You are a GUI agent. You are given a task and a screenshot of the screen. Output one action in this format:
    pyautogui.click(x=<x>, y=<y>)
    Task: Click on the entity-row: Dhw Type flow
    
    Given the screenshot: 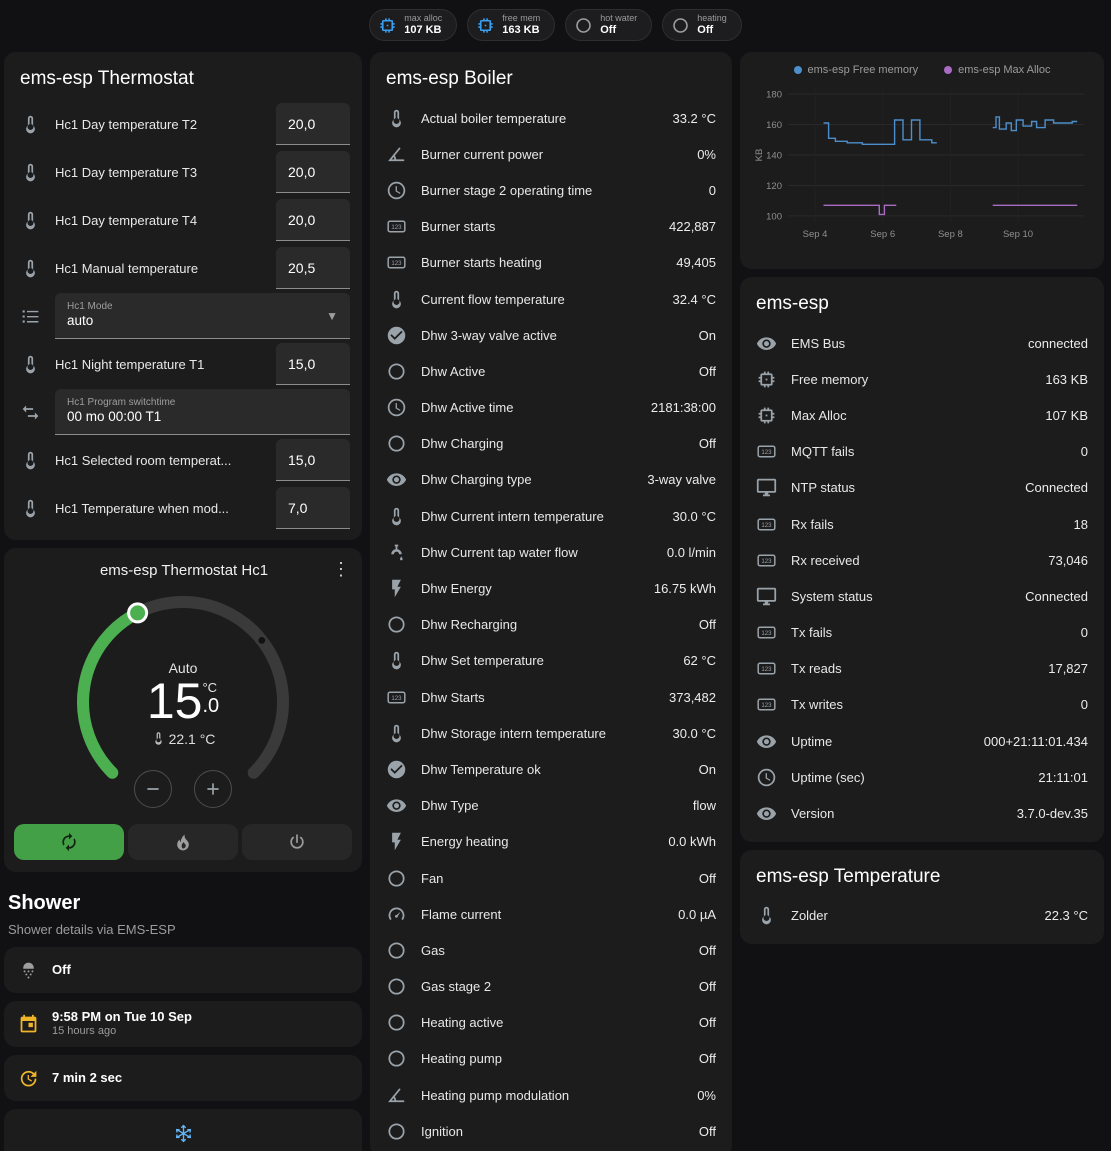 What is the action you would take?
    pyautogui.click(x=551, y=806)
    